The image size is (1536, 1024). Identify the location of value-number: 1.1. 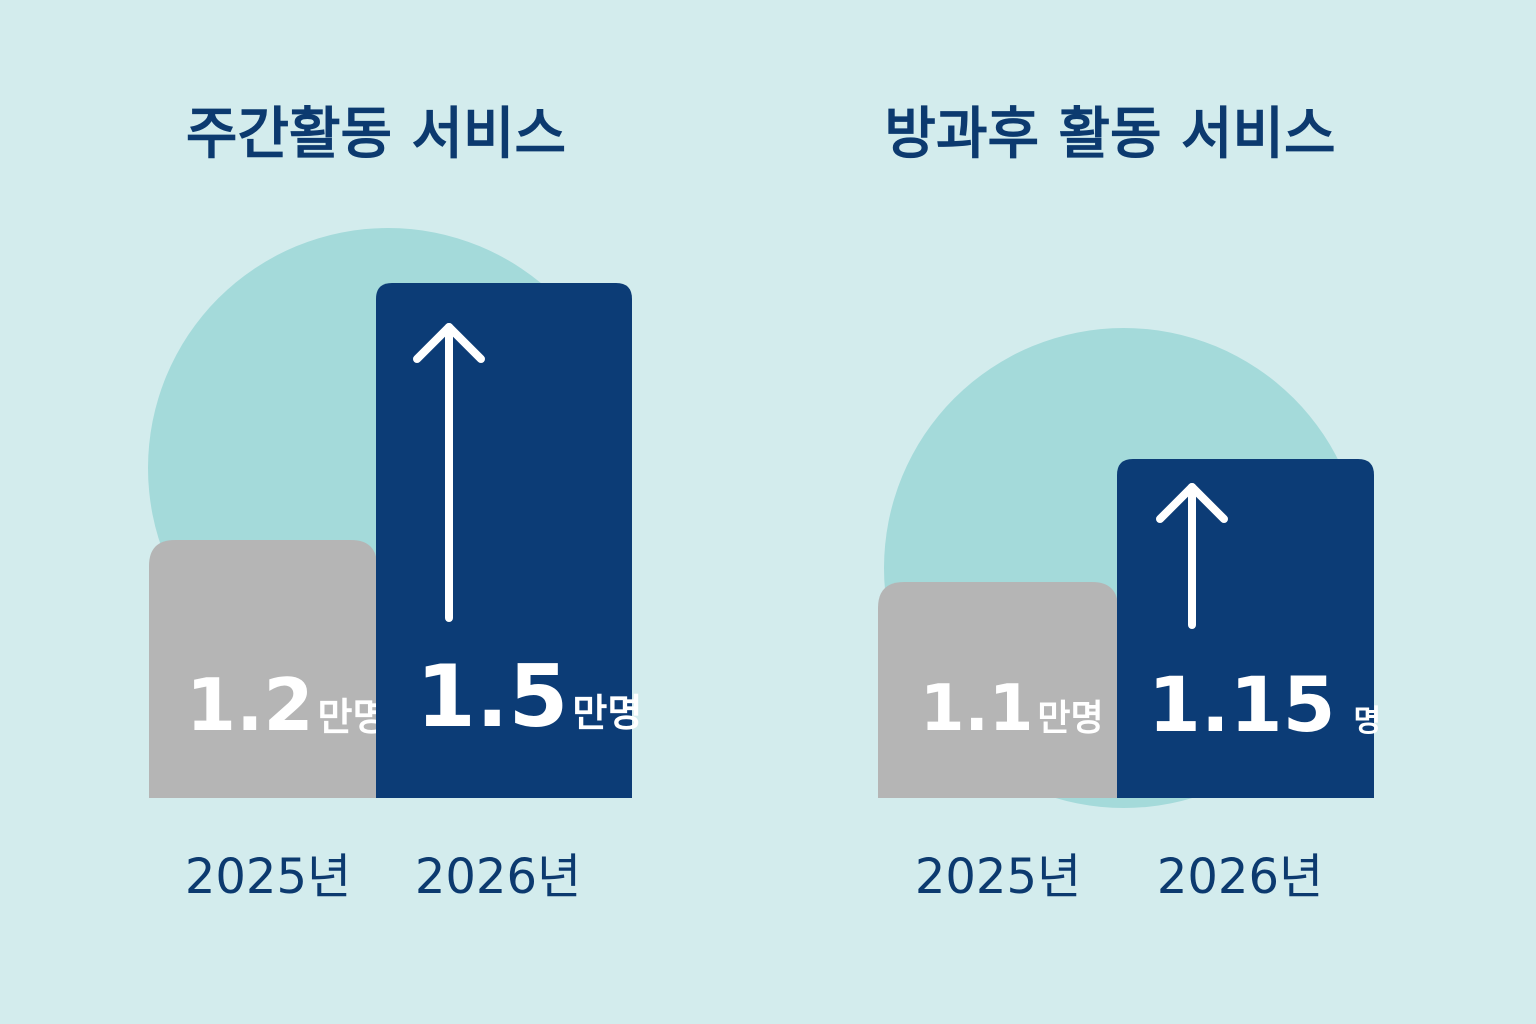
(976, 709).